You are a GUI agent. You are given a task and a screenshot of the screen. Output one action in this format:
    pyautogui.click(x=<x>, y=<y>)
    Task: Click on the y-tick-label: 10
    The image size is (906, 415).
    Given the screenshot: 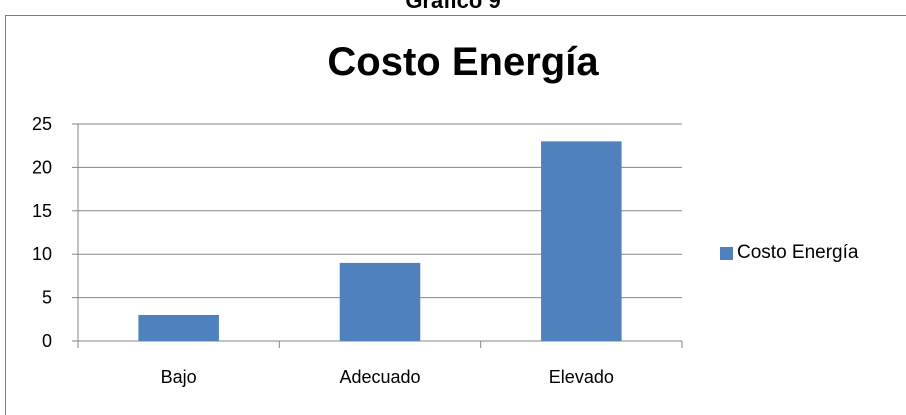 What is the action you would take?
    pyautogui.click(x=42, y=254)
    